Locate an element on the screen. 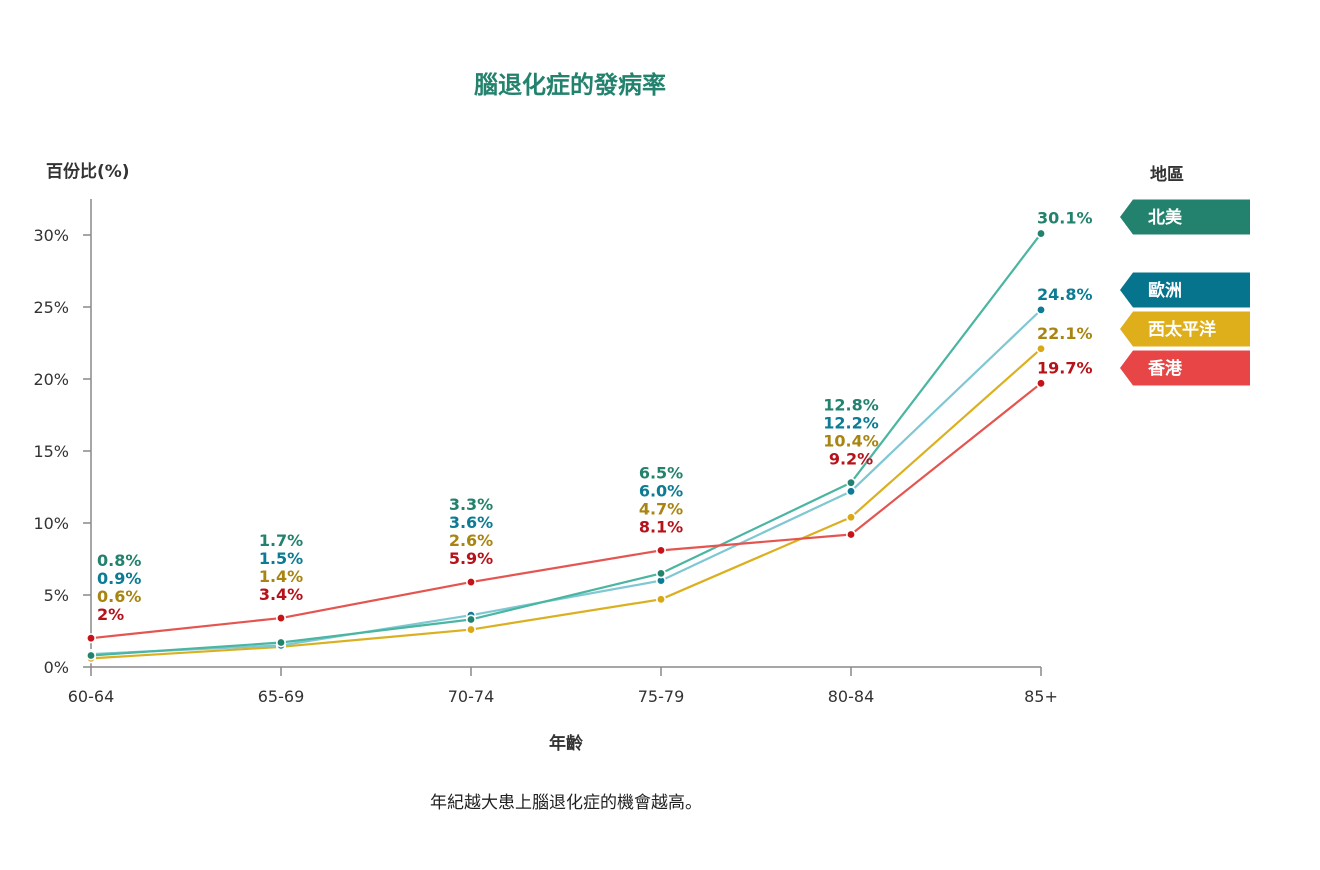  legend-swatch-na is located at coordinates (1185, 217).